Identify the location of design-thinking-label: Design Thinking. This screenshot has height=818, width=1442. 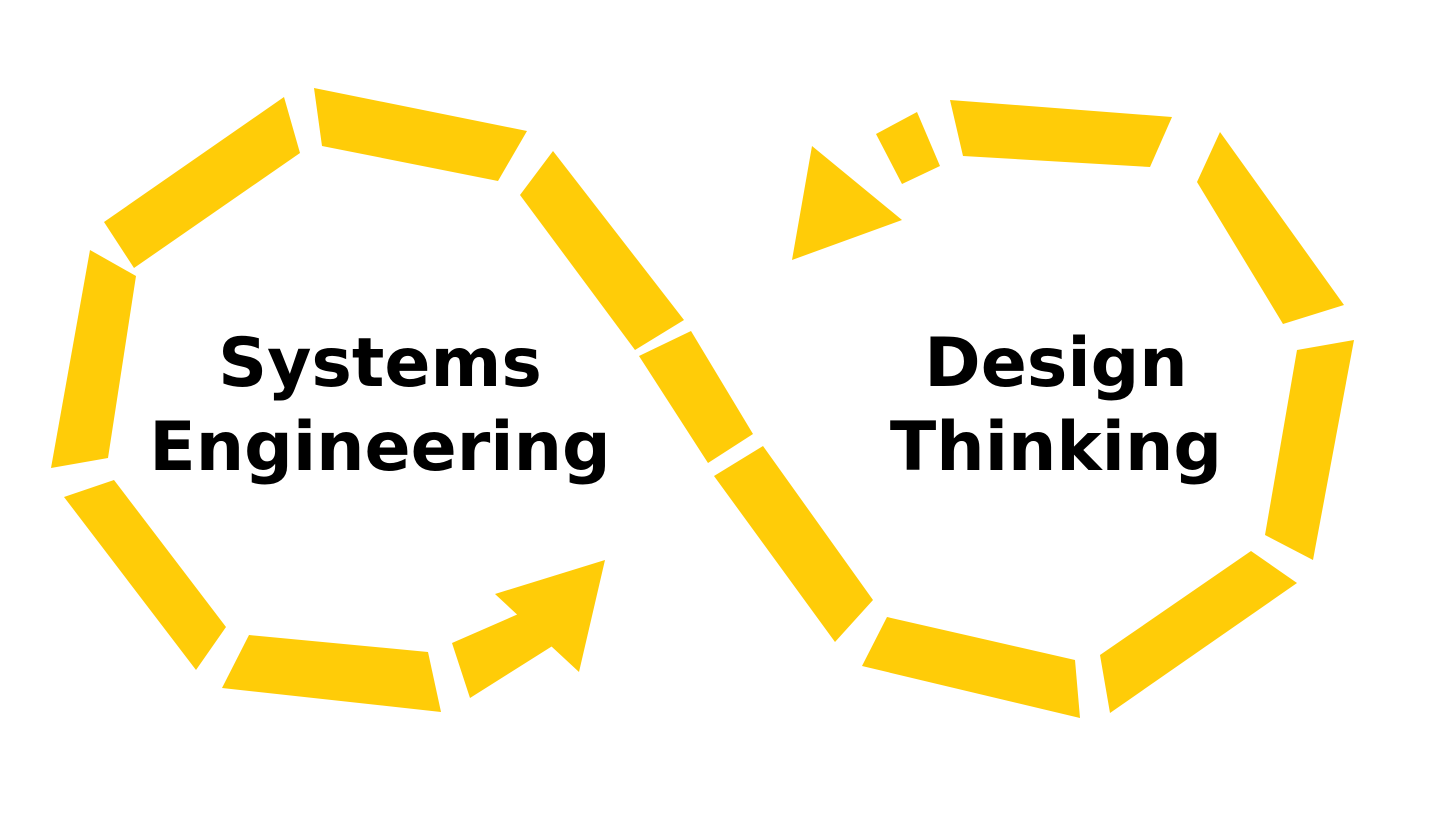
(1056, 406).